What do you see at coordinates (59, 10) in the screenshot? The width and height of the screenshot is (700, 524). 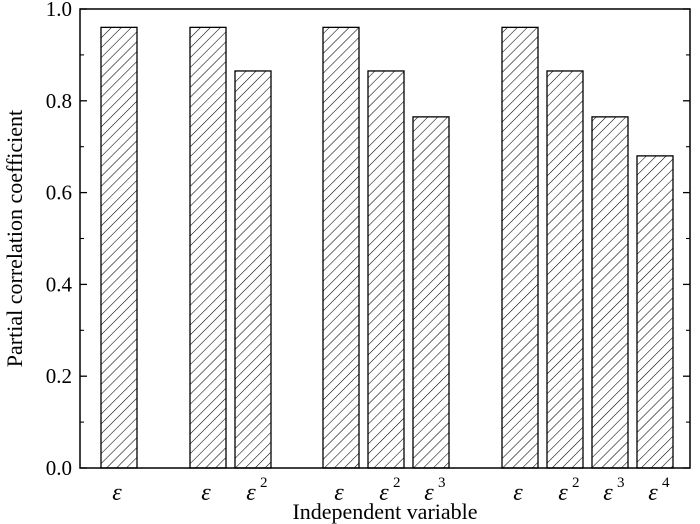 I see `y-tick-label: 1.0` at bounding box center [59, 10].